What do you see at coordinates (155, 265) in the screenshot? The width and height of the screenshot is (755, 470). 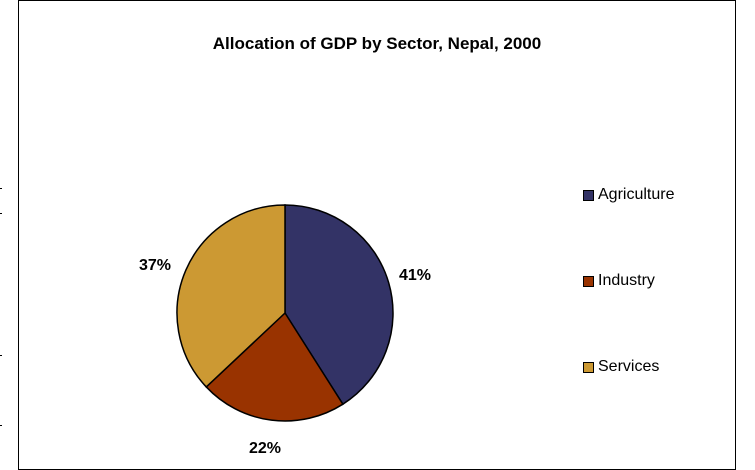 I see `data-label-services: 37%` at bounding box center [155, 265].